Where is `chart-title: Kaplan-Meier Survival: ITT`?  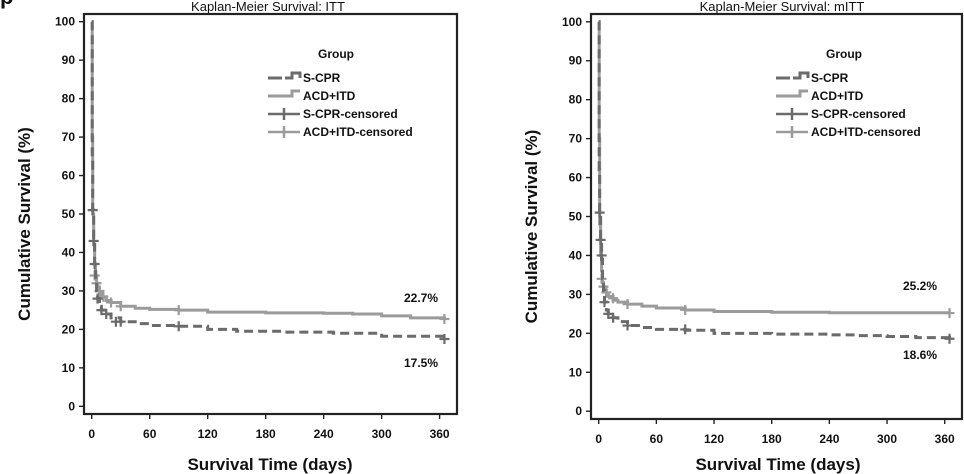
chart-title: Kaplan-Meier Survival: ITT is located at coordinates (268, 7).